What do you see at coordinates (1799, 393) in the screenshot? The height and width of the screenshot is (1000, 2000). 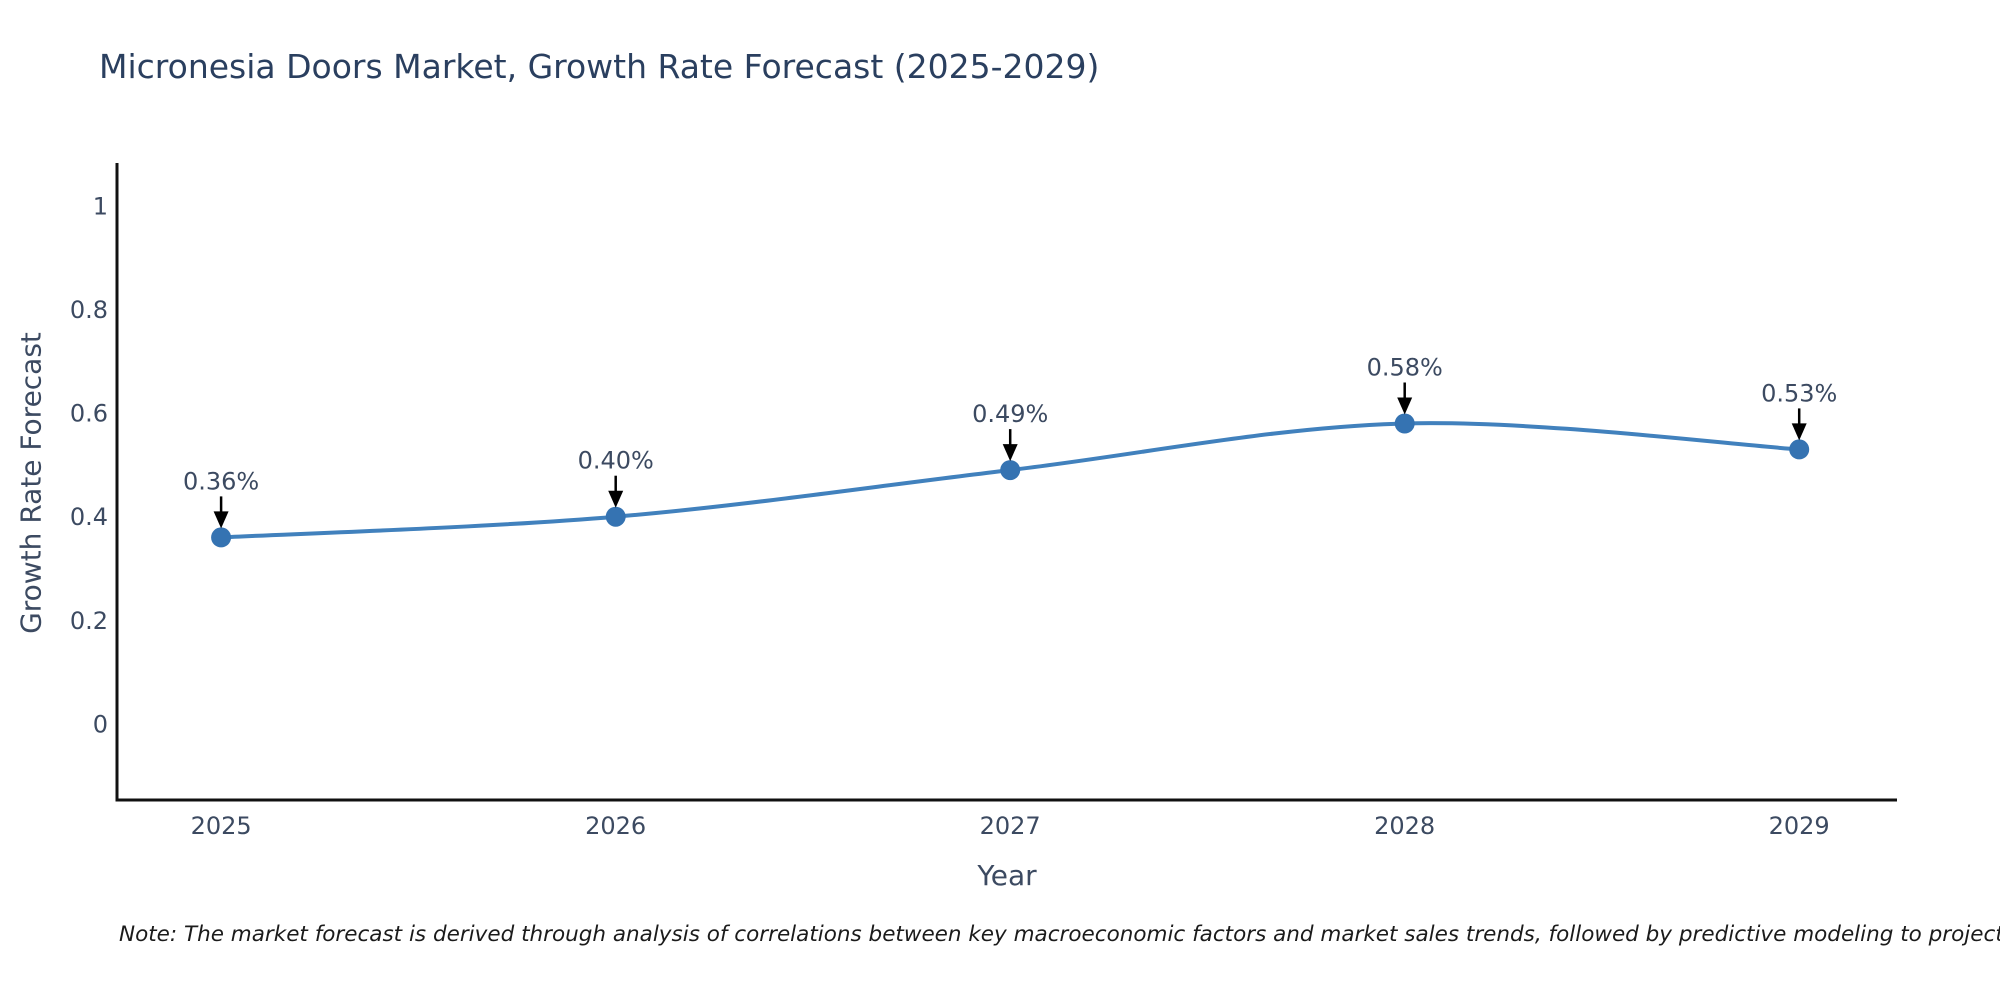 I see `point-value-label: 0.53%` at bounding box center [1799, 393].